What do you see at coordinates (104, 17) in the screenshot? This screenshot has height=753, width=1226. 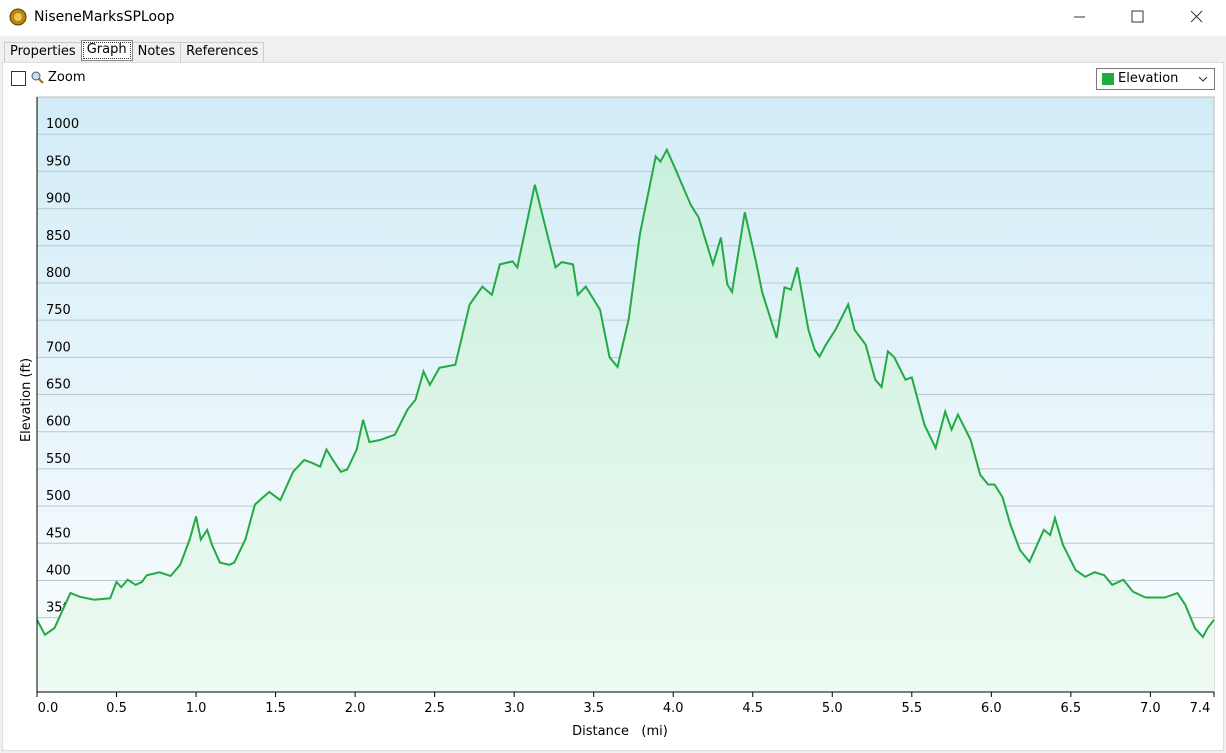 I see `window-title: NiseneMarksSPLoop` at bounding box center [104, 17].